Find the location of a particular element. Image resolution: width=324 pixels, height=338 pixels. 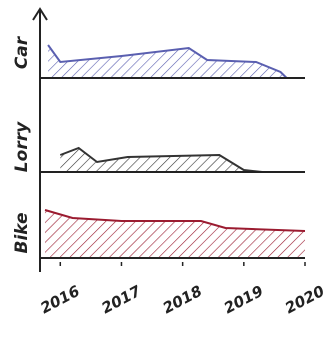

x-tick-label: 2019 is located at coordinates (243, 299).